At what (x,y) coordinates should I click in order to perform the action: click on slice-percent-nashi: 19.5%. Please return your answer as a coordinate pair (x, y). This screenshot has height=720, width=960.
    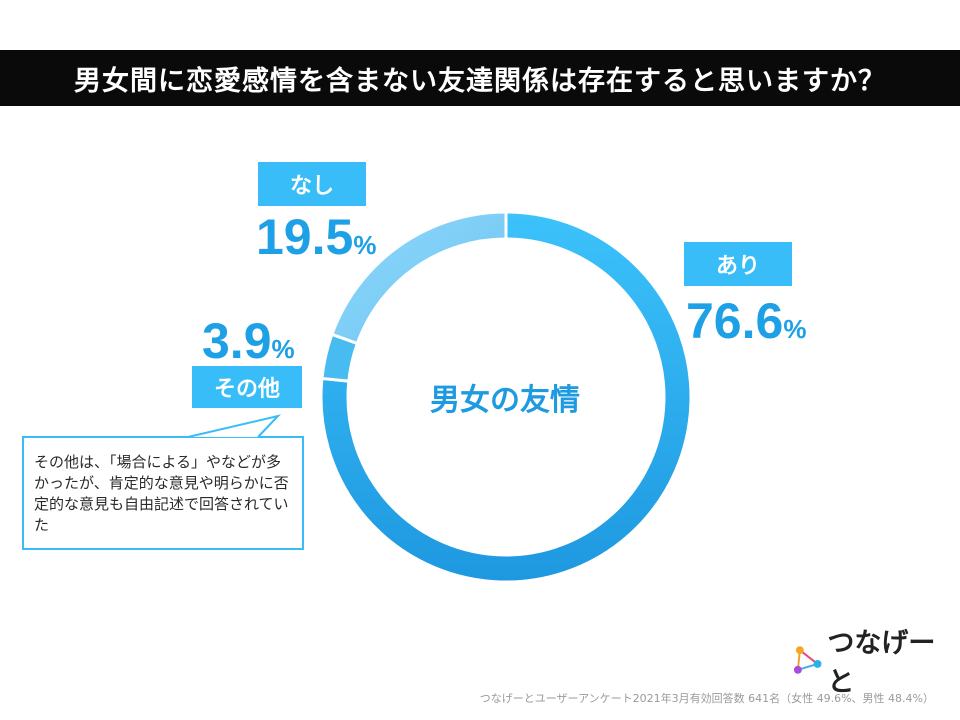
    Looking at the image, I should click on (316, 237).